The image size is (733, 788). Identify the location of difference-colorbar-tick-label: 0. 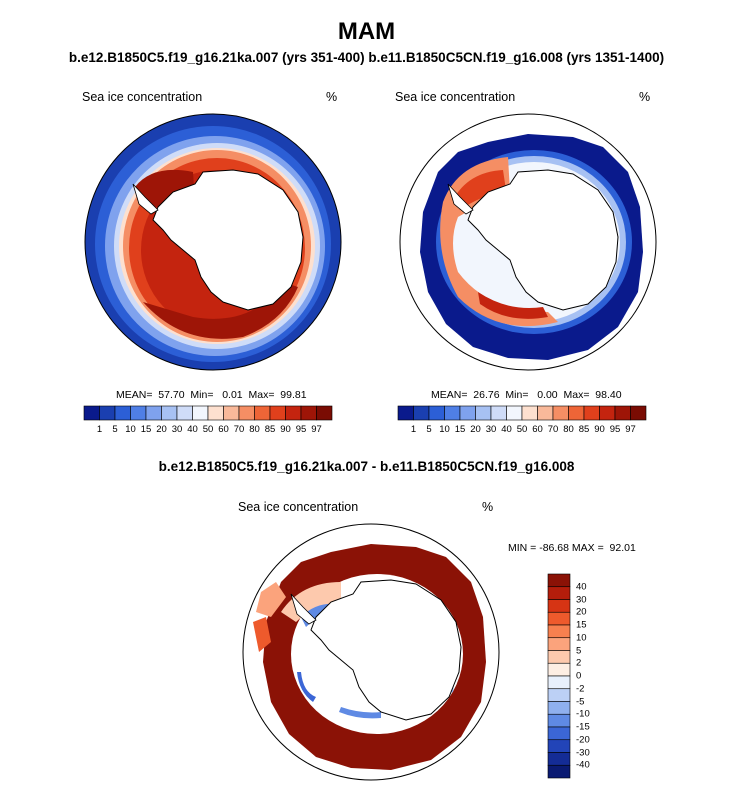
(579, 676).